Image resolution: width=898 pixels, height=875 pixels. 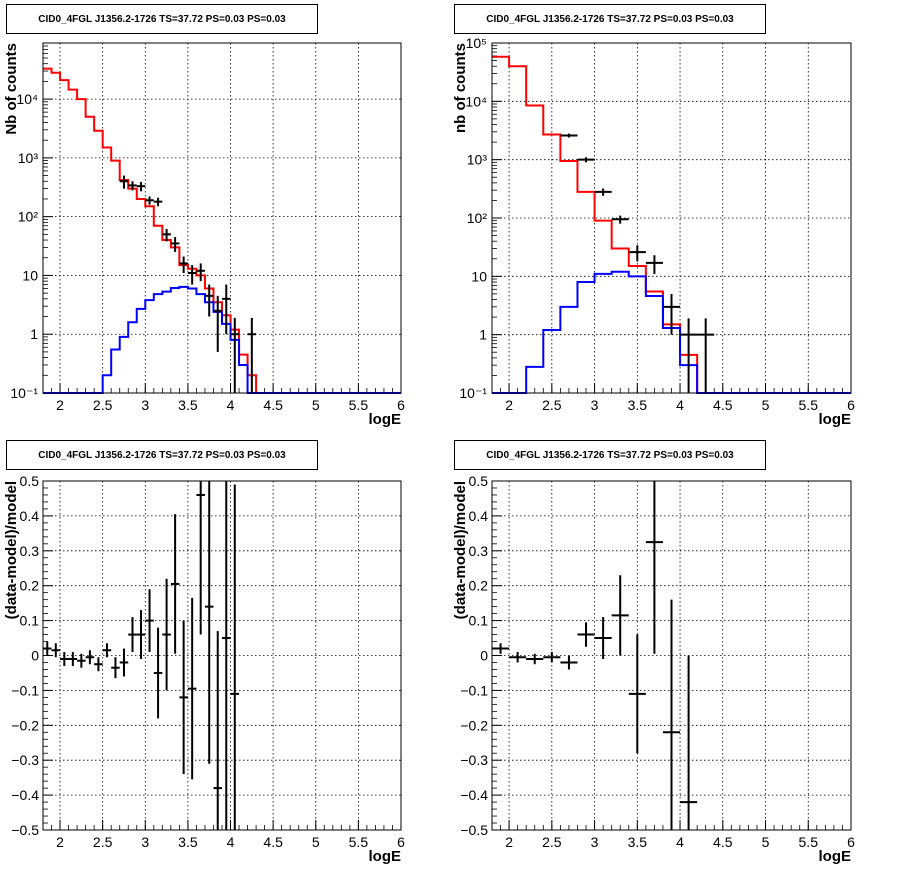 I want to click on y-tick-label: 0.1, so click(x=479, y=621).